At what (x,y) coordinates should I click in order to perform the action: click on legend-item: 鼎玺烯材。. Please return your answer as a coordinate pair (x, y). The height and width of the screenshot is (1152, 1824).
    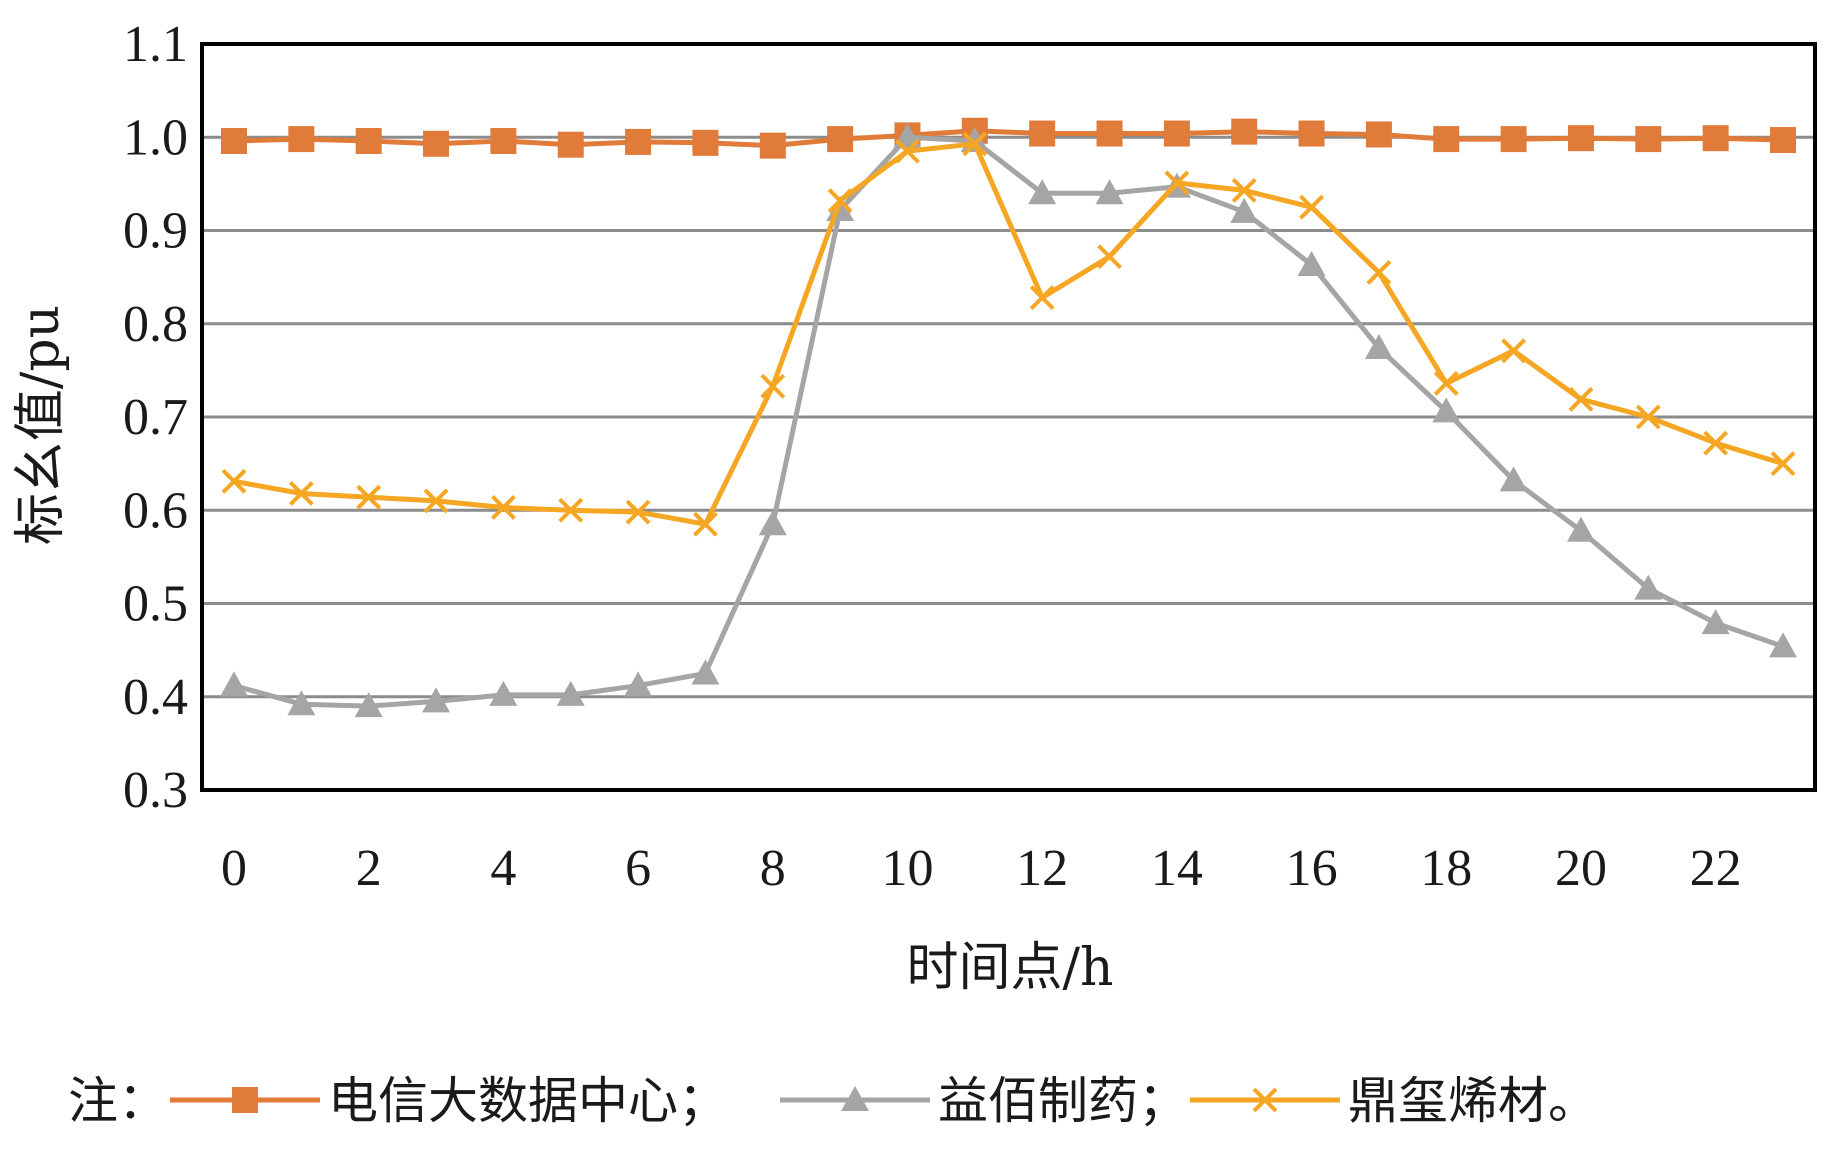
    Looking at the image, I should click on (1394, 1101).